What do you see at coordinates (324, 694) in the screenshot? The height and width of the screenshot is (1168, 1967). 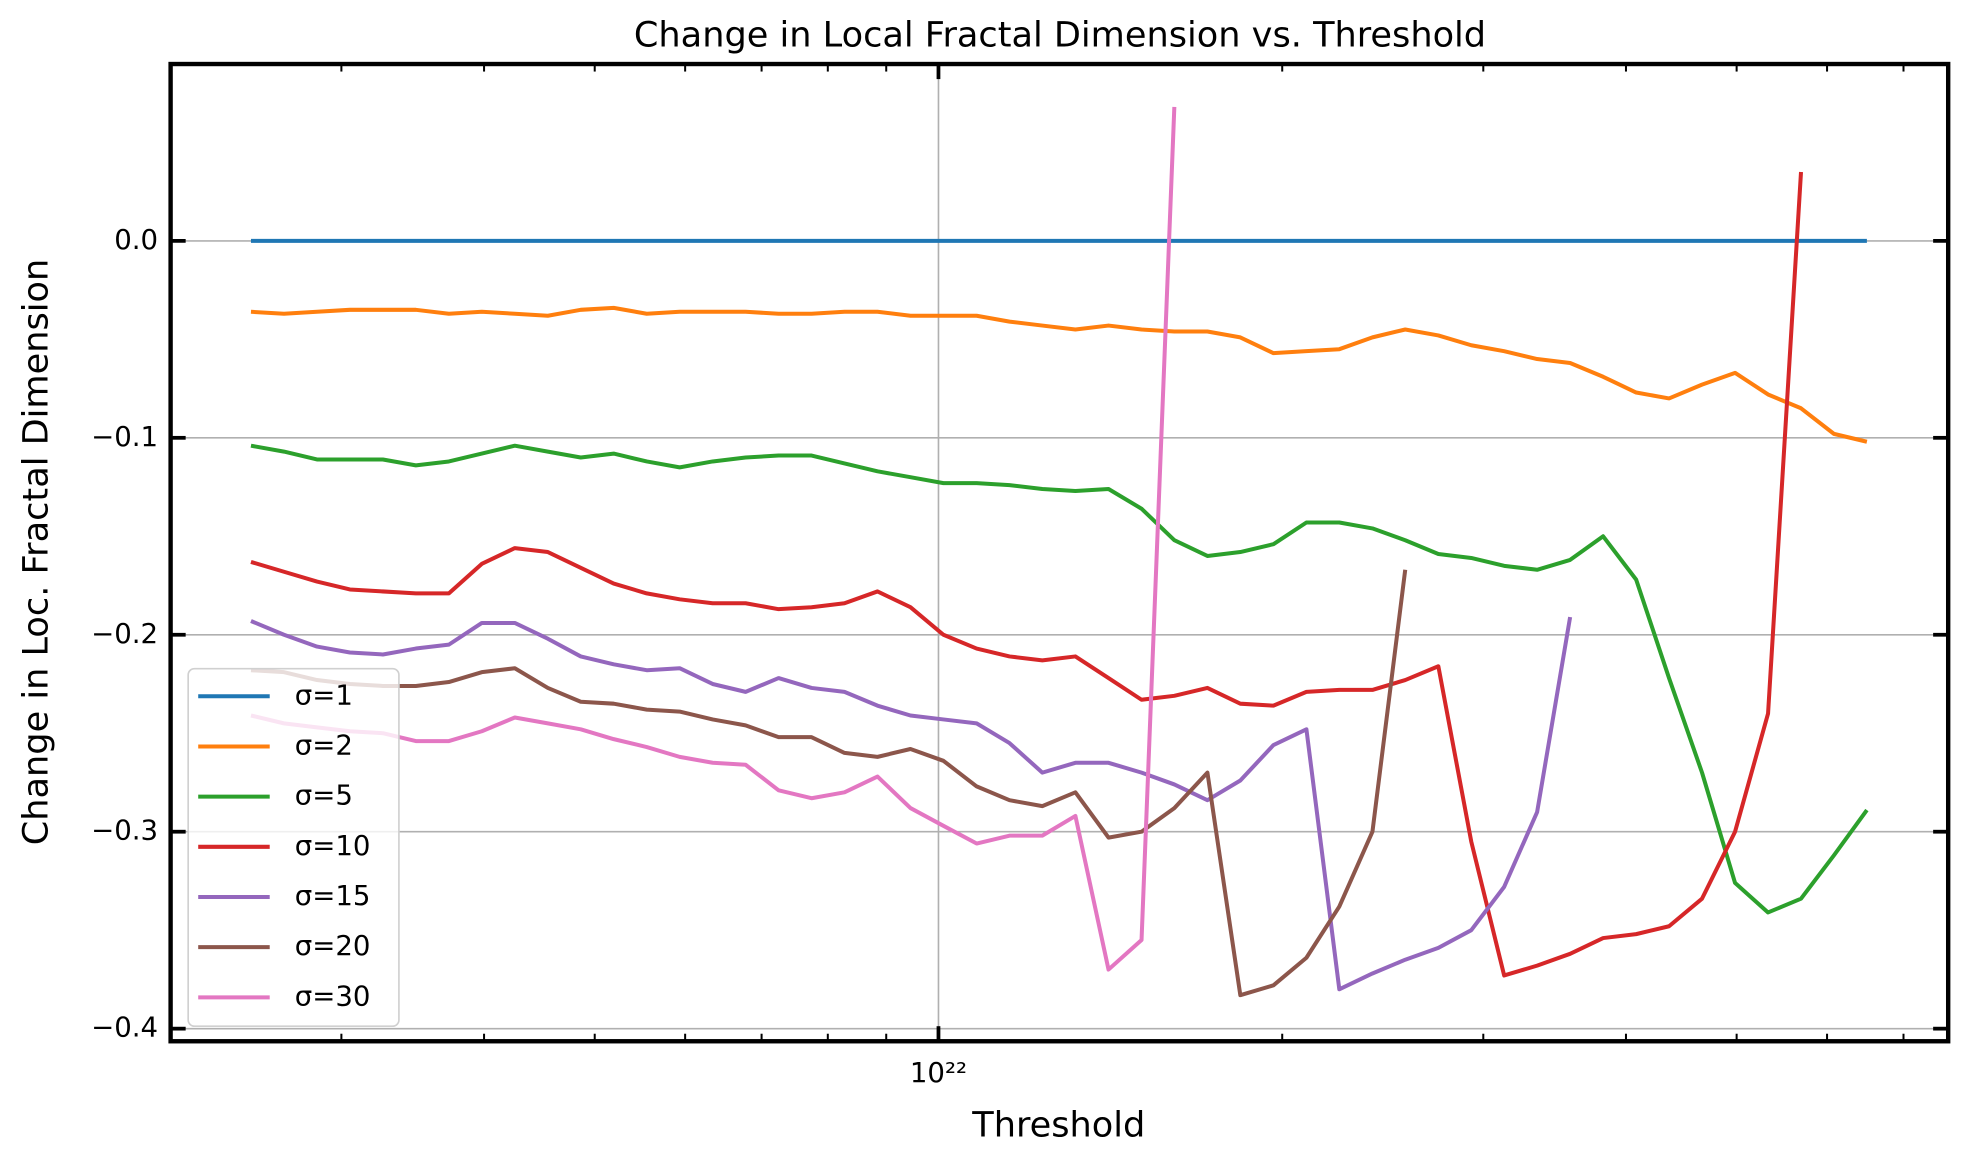 I see `legend-label: σ=1` at bounding box center [324, 694].